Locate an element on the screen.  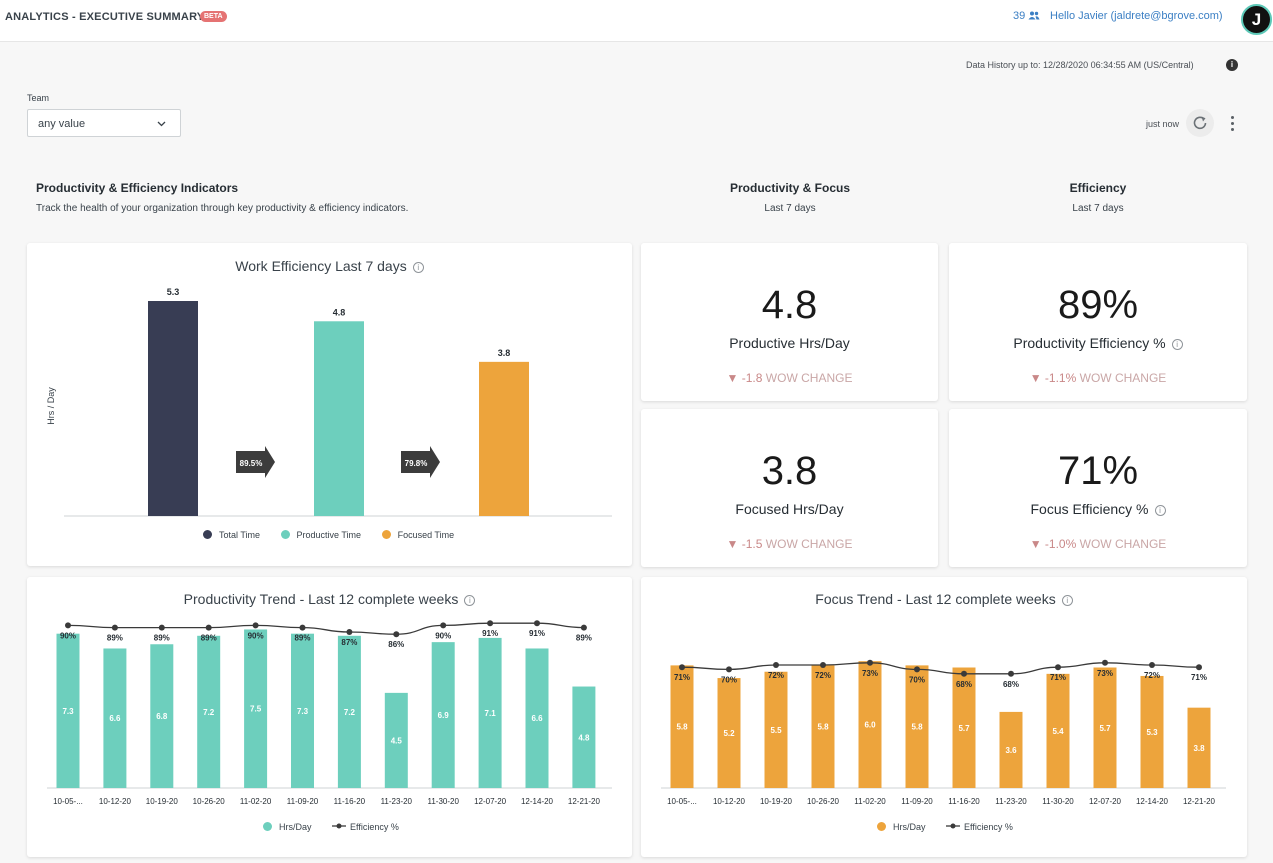
arrow-icon is located at coordinates (255, 462).